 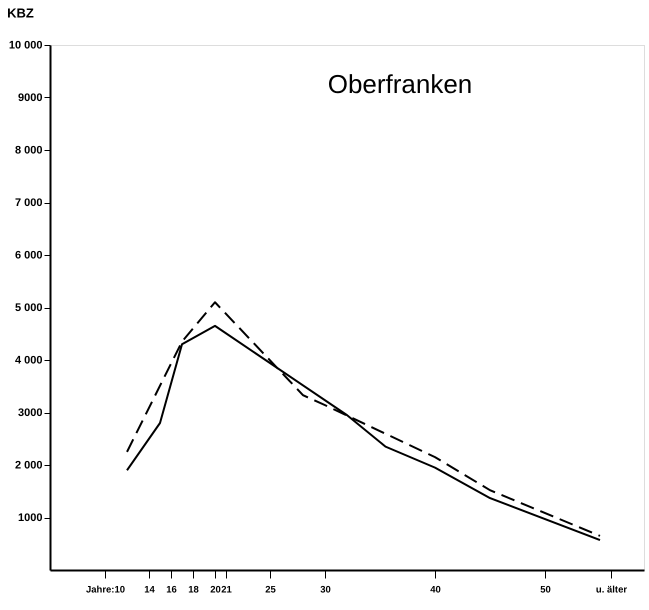 I want to click on y-axis-title: KBZ, so click(x=20, y=13).